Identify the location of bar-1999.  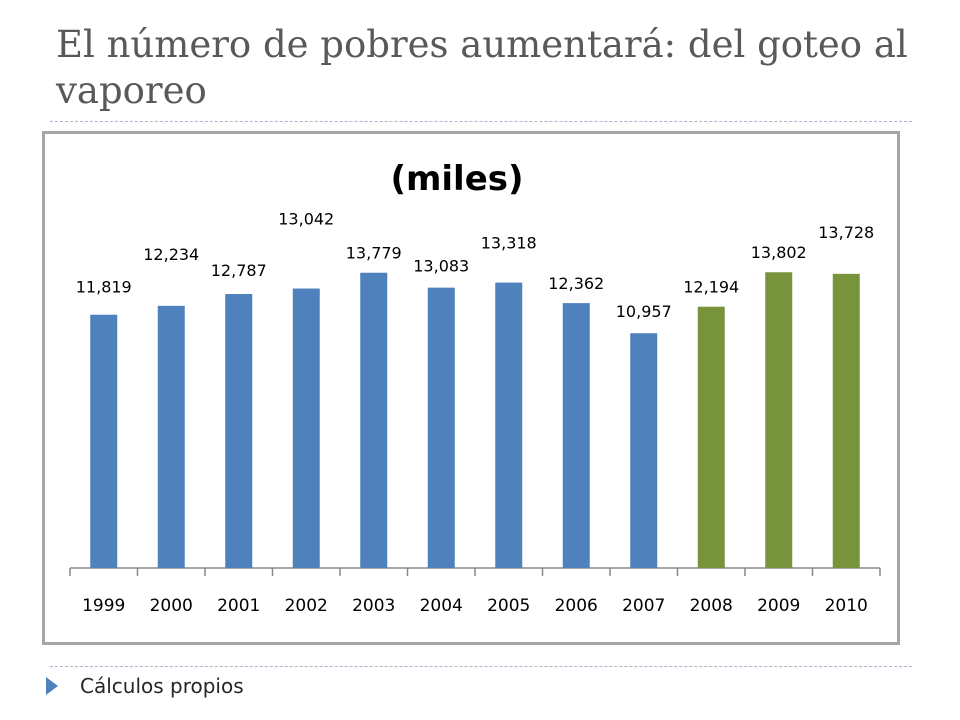
(104, 441).